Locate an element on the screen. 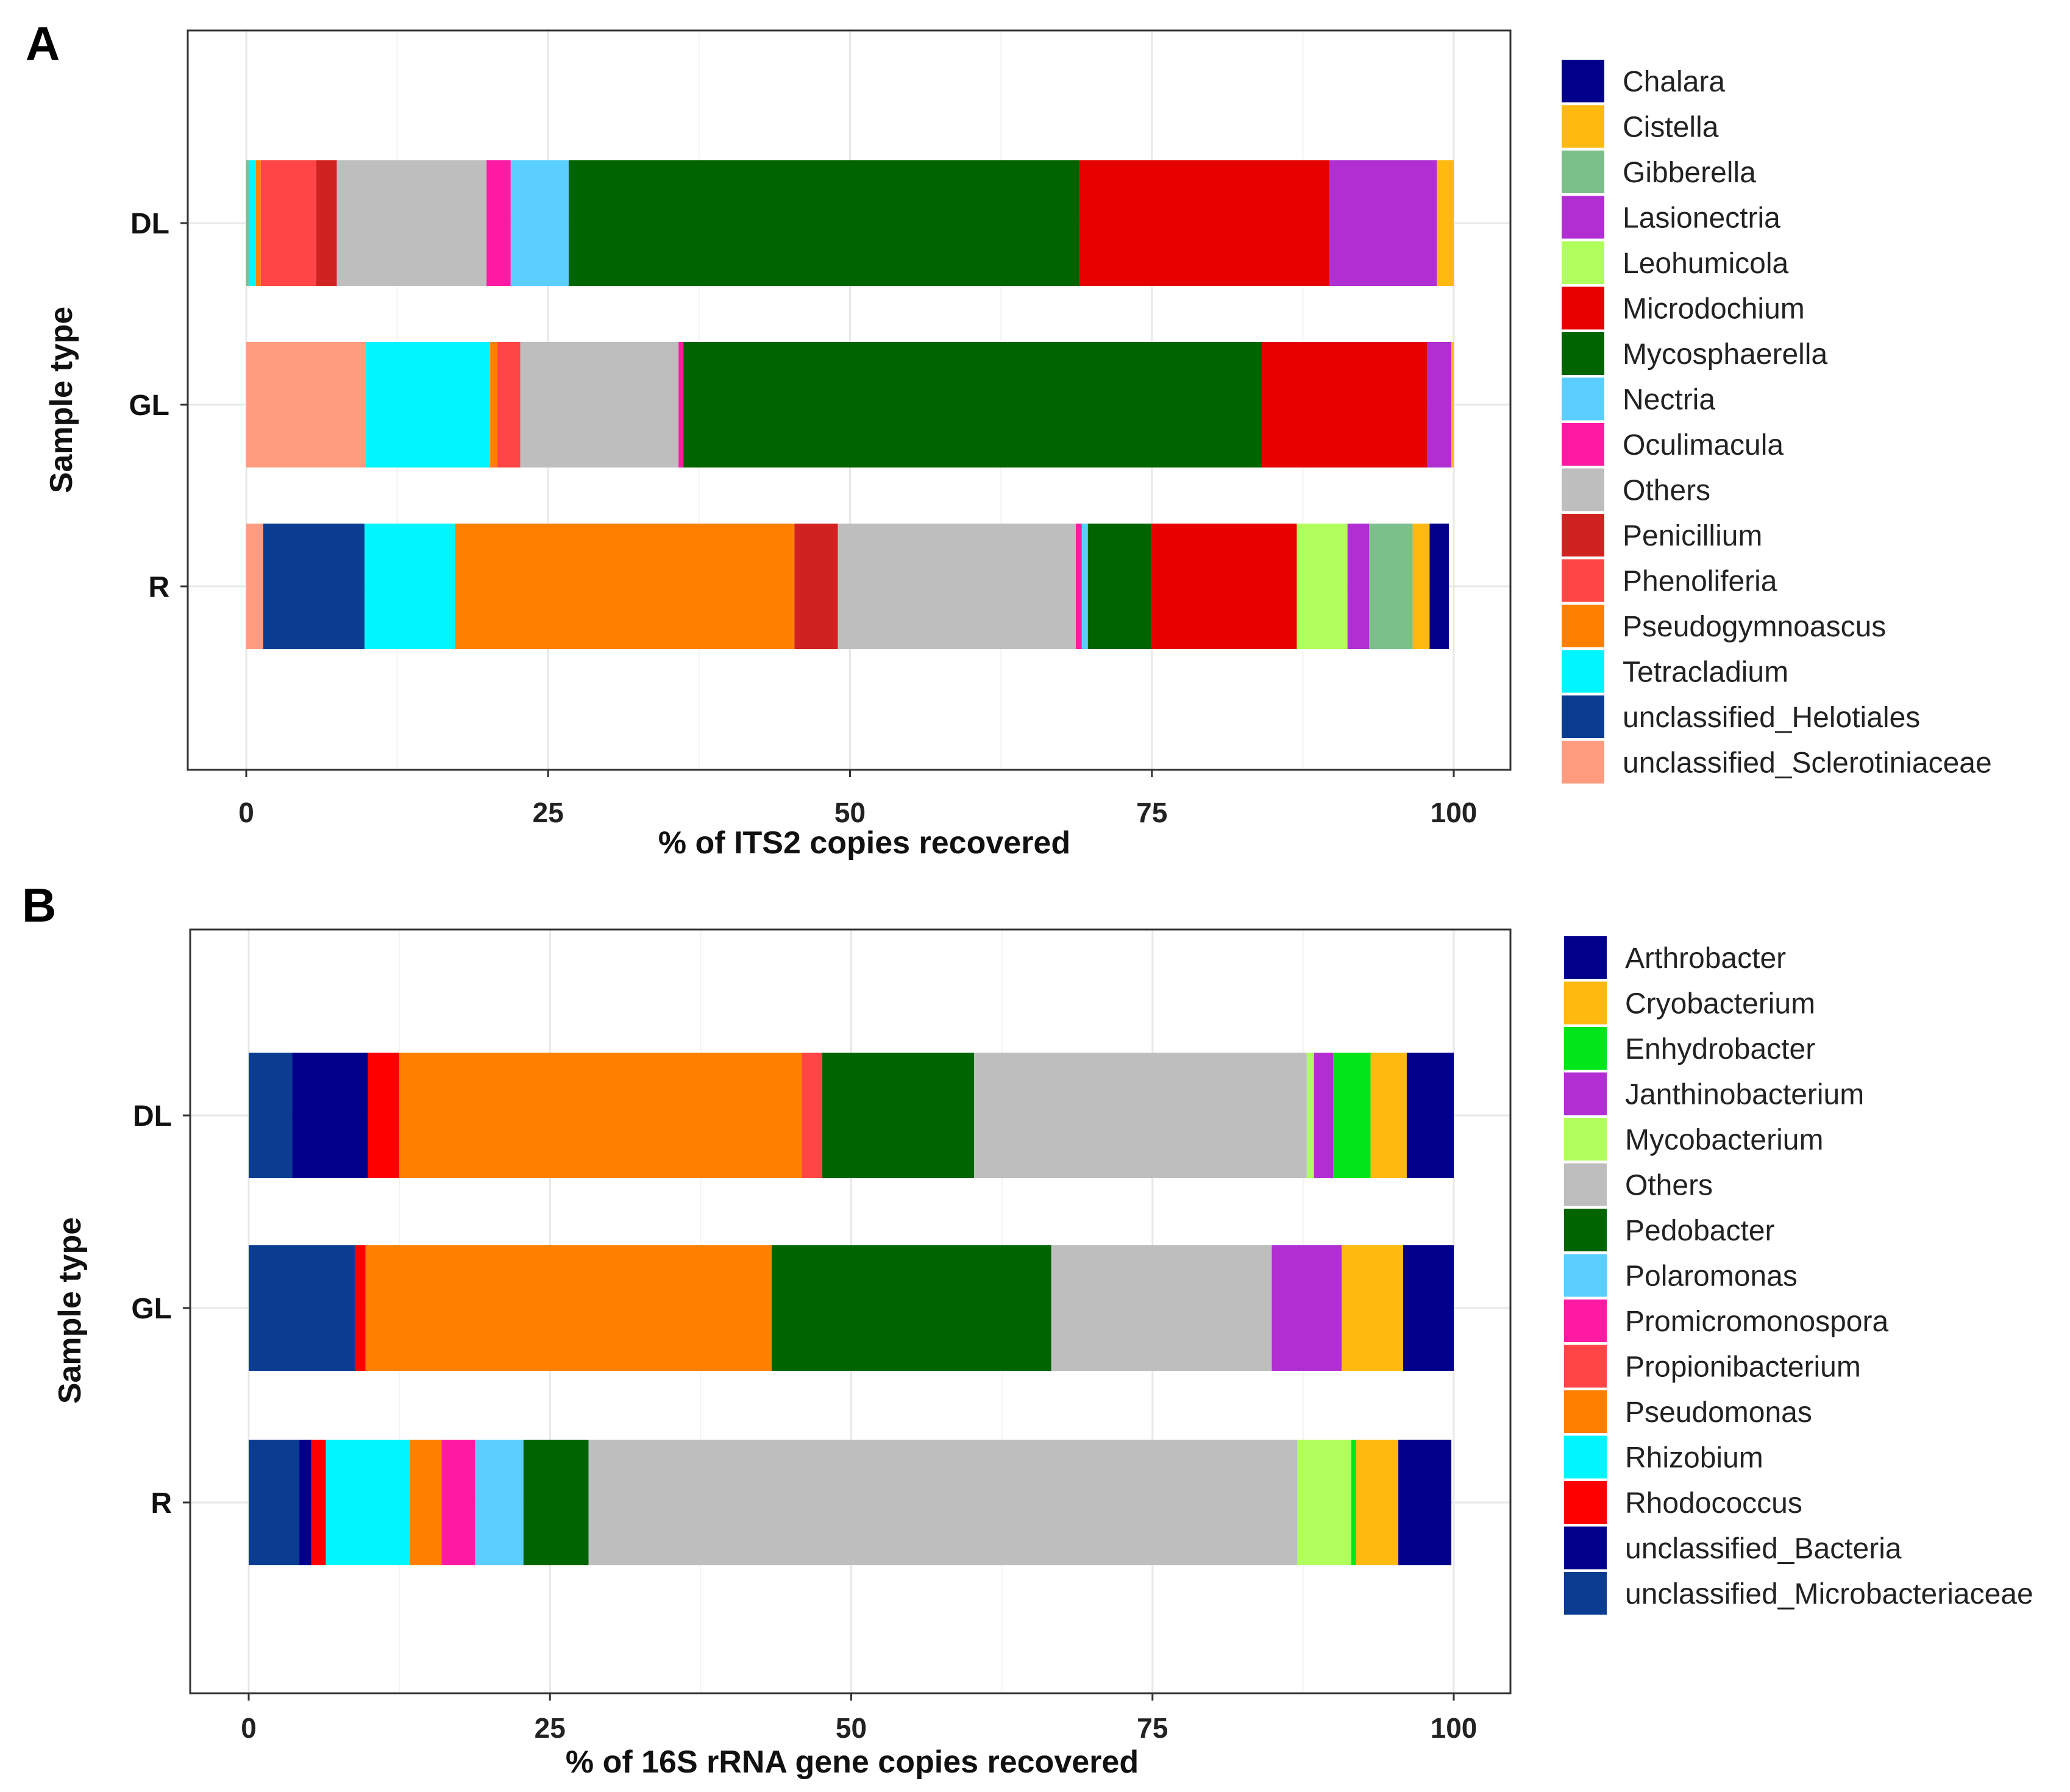 Image resolution: width=2070 pixels, height=1792 pixels. legend-label: Tetracladium is located at coordinates (1705, 673).